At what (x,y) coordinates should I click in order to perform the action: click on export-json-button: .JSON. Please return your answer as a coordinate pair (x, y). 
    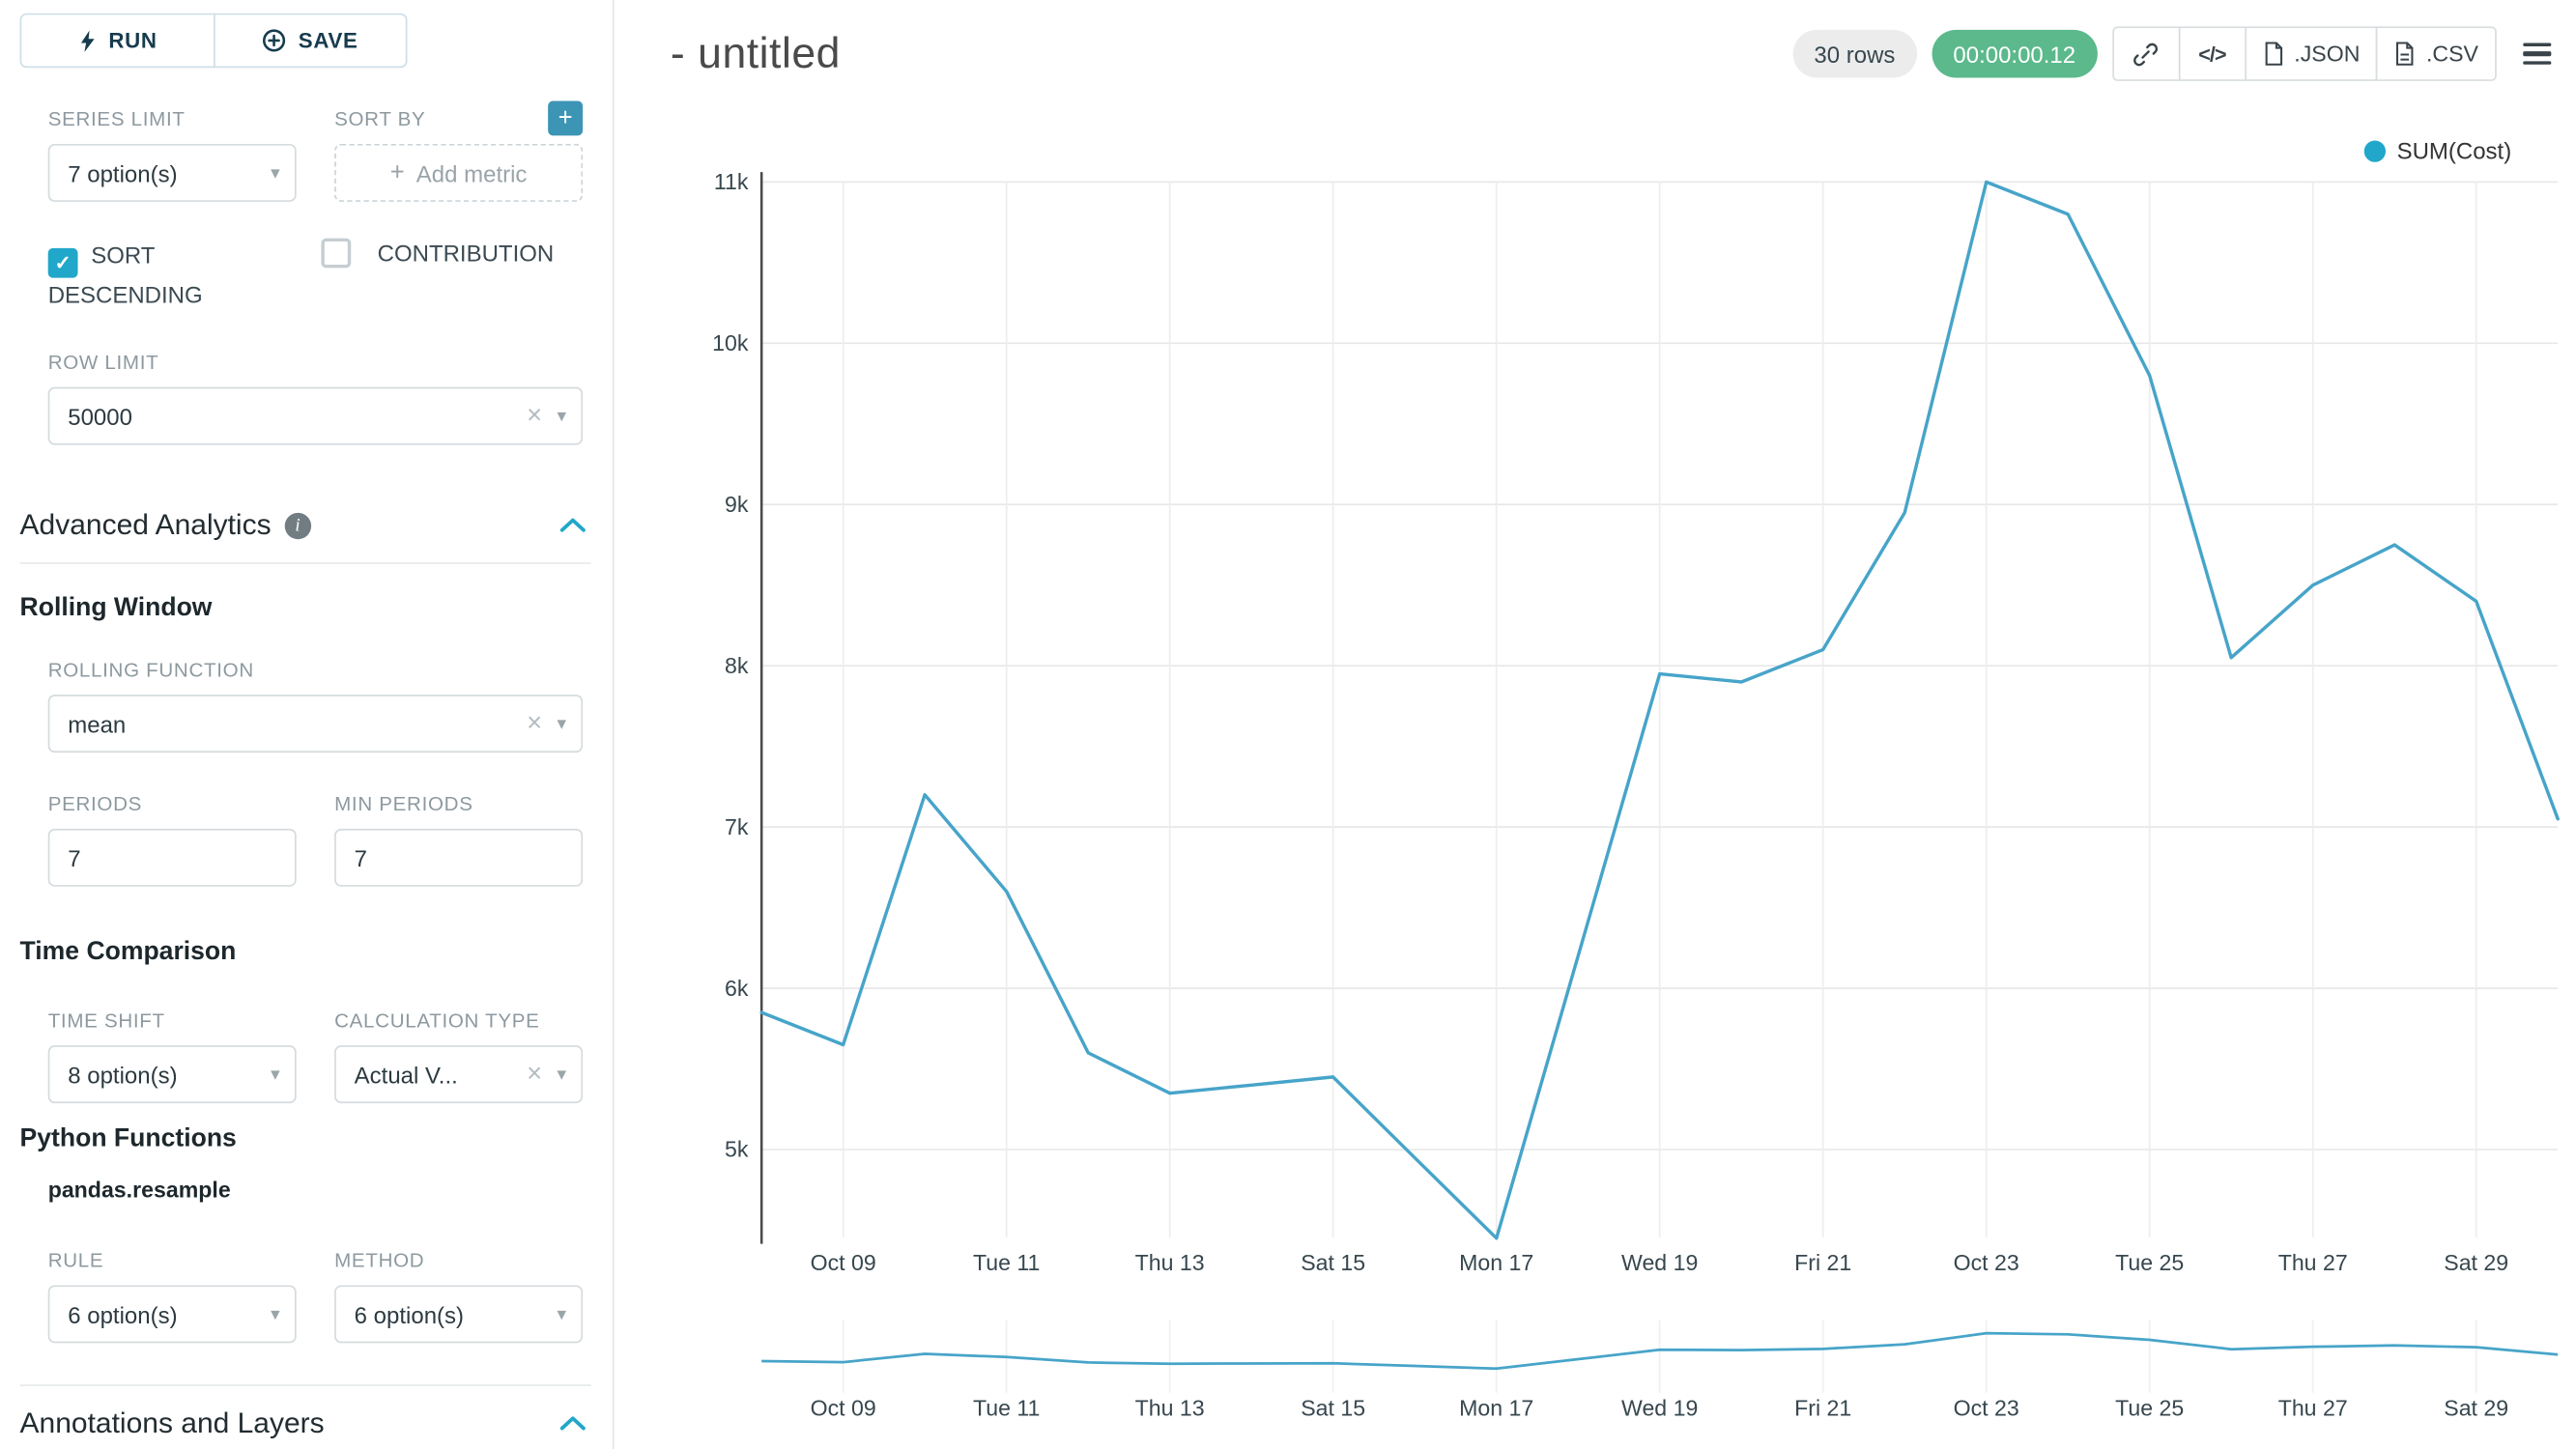
    Looking at the image, I should click on (2312, 53).